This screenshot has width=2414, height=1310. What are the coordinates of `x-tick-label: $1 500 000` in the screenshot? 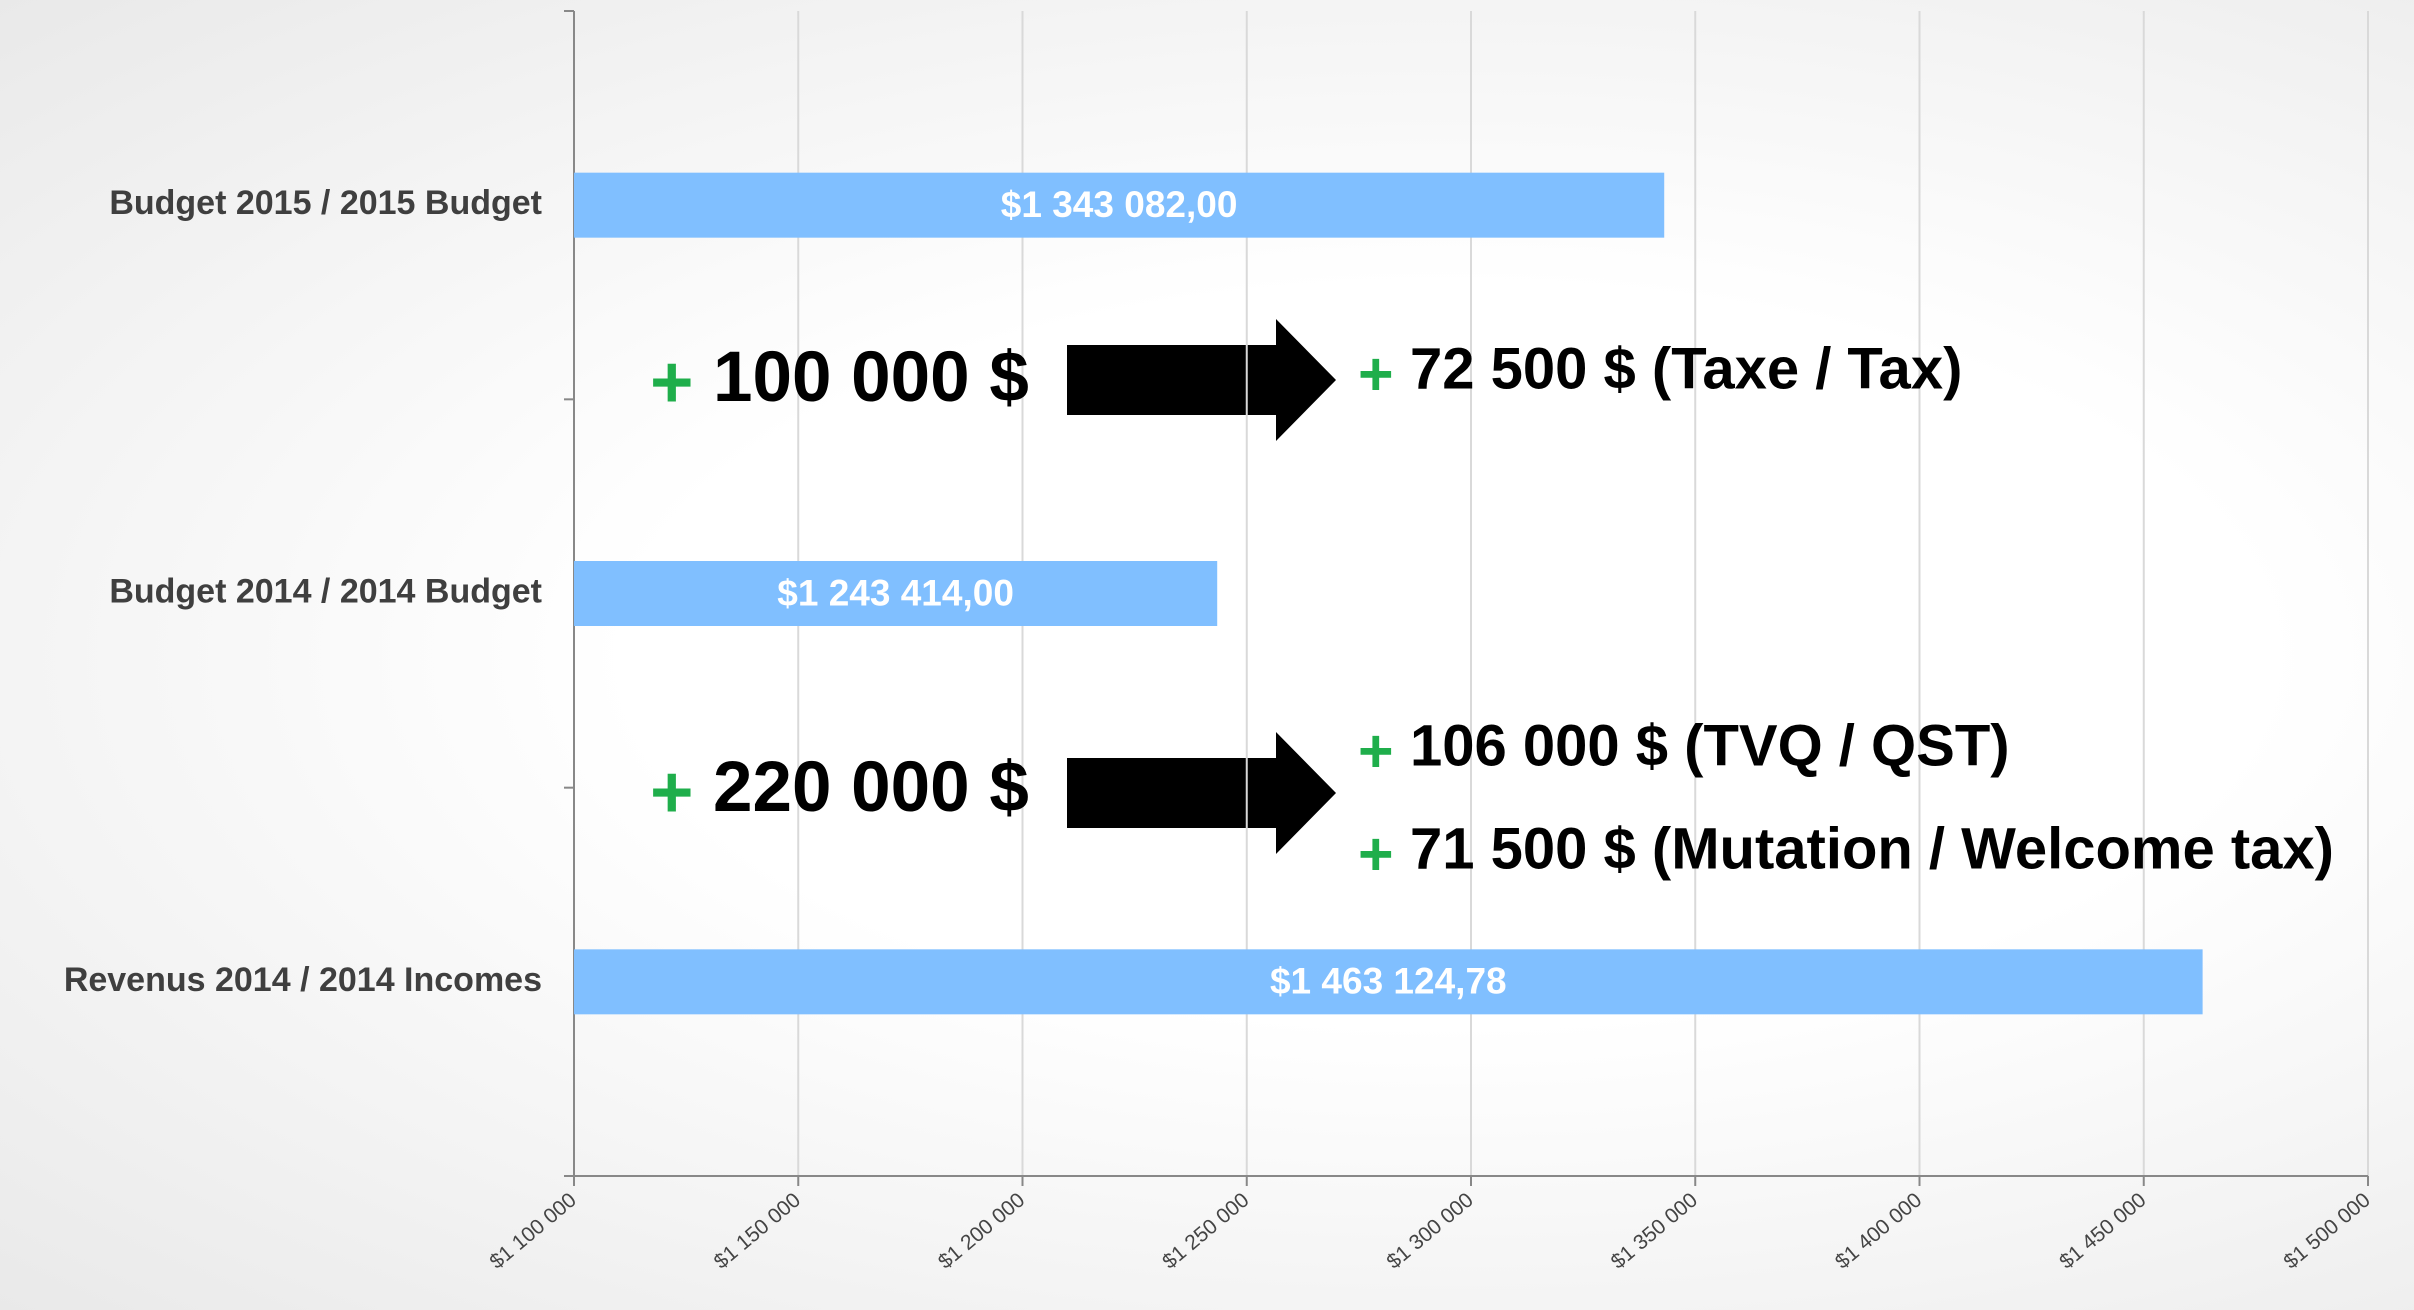 It's located at (2326, 1230).